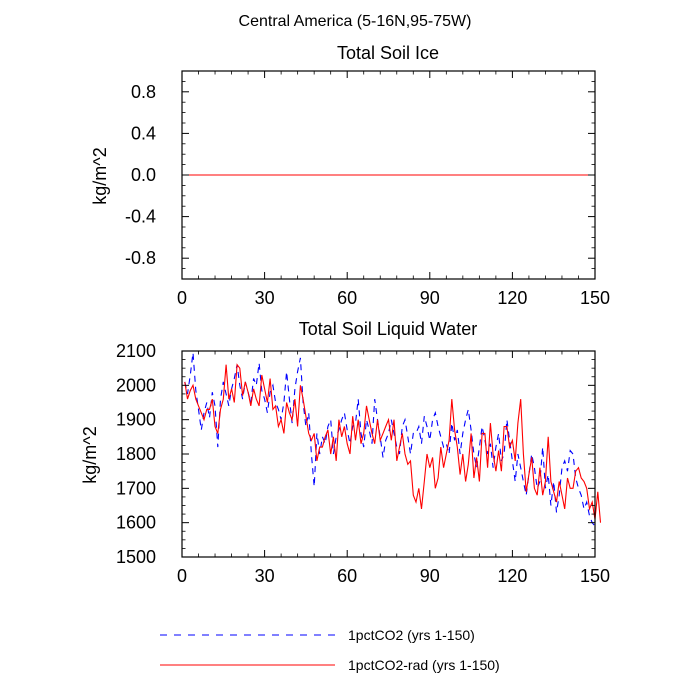 This screenshot has height=700, width=700. I want to click on series-line-soil-liquid-water-1pctco2, so click(390, 439).